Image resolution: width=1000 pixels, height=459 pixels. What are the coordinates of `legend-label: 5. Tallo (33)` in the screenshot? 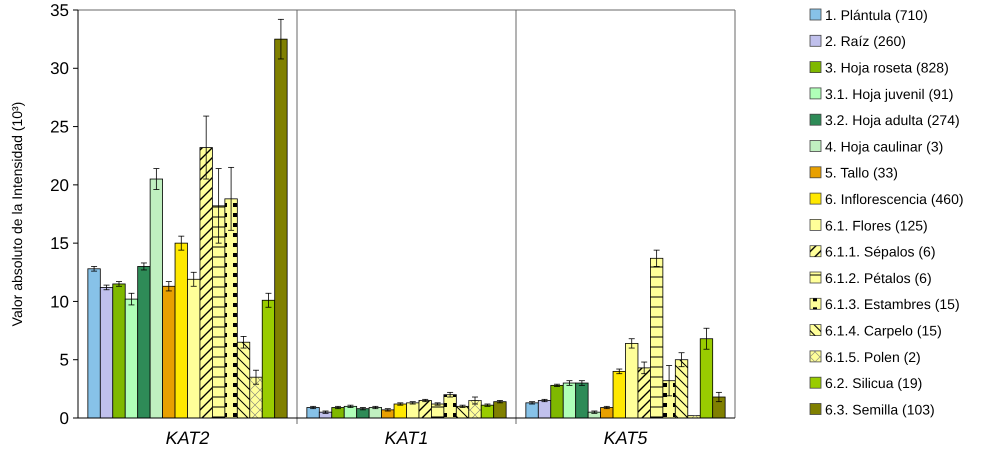 It's located at (861, 172).